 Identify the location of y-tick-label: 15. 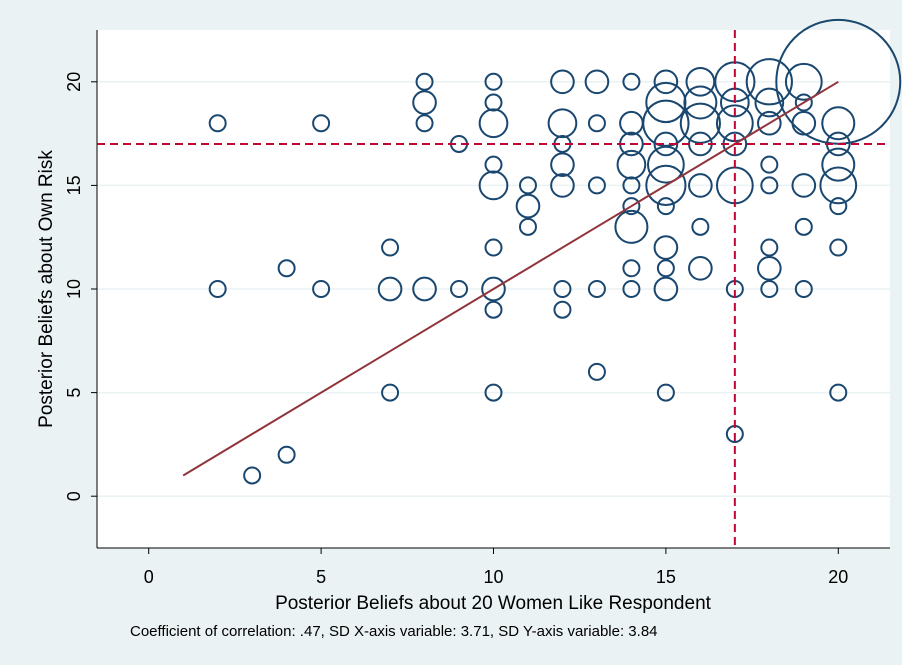
(74, 185).